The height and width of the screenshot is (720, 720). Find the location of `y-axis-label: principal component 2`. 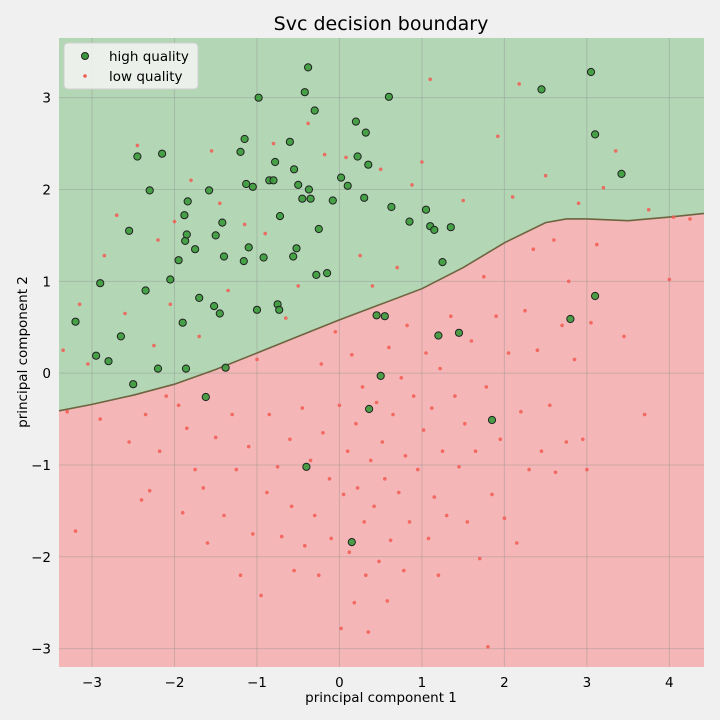

y-axis-label: principal component 2 is located at coordinates (23, 352).